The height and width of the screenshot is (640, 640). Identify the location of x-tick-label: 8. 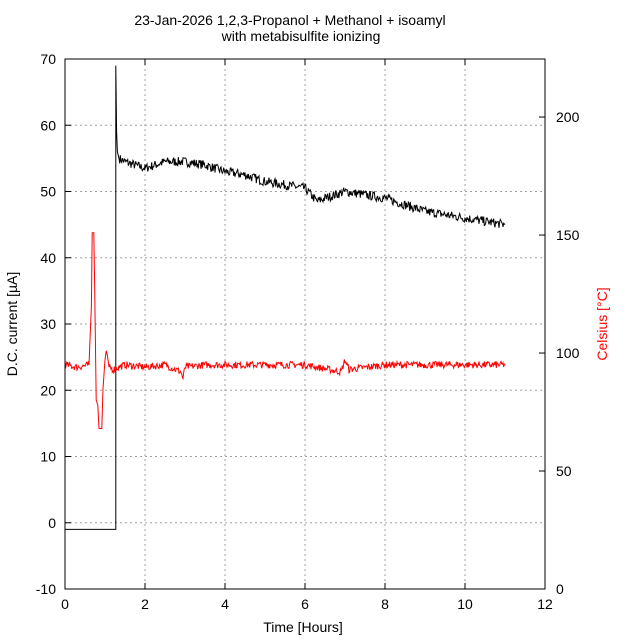
(385, 604).